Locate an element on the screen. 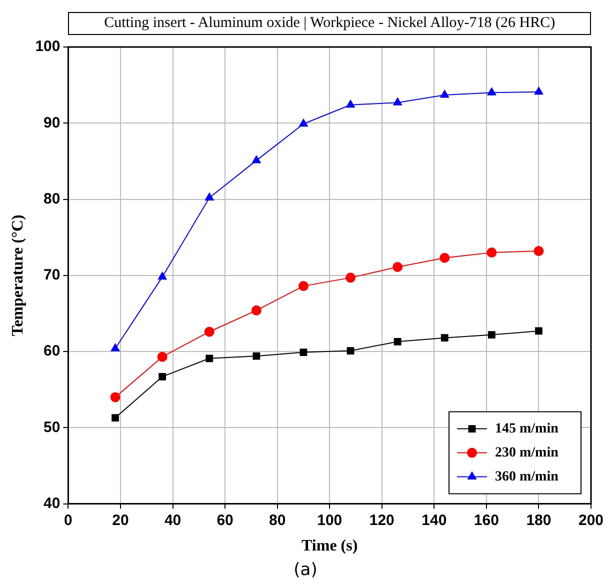  x-tick-label: 60 is located at coordinates (225, 520).